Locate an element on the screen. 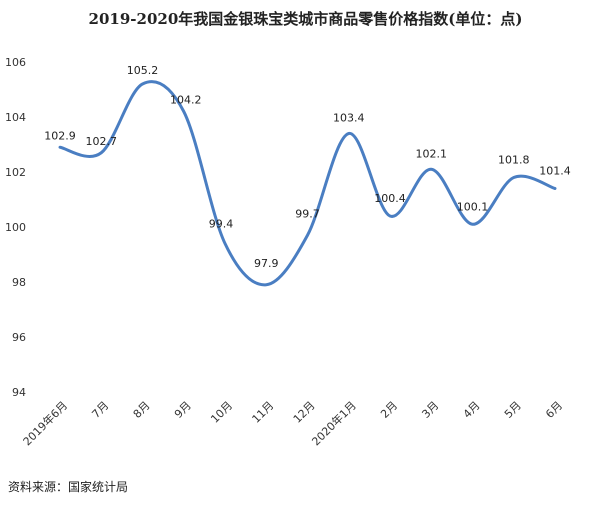 The height and width of the screenshot is (507, 611). y-tick-label: 106 is located at coordinates (15, 62).